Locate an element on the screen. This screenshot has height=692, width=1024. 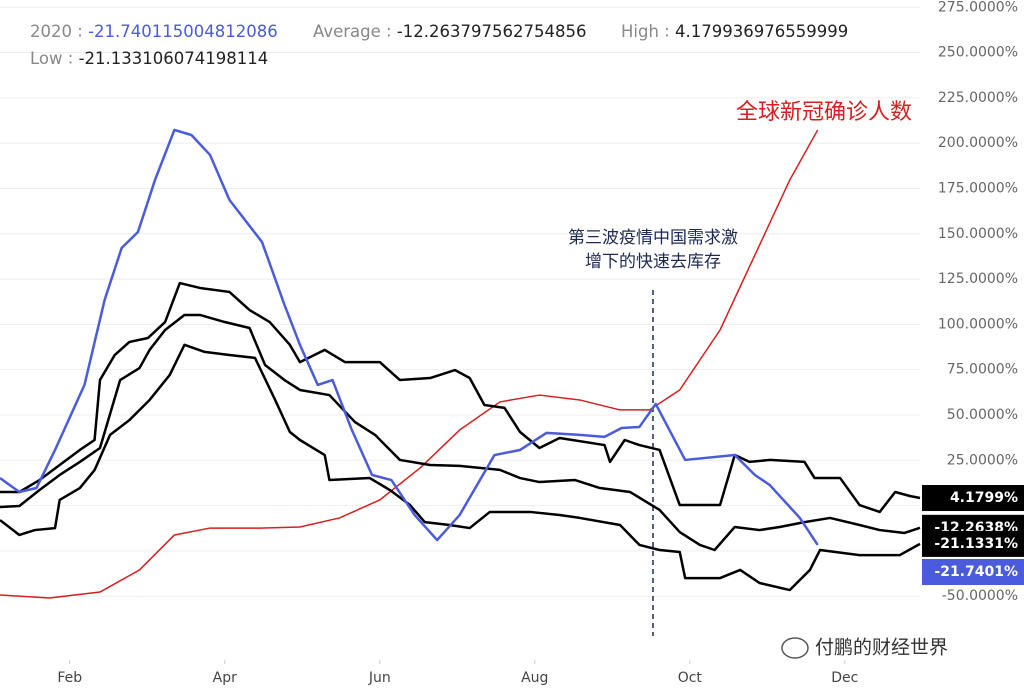
y-tick-label: 200.0000% is located at coordinates (978, 143).